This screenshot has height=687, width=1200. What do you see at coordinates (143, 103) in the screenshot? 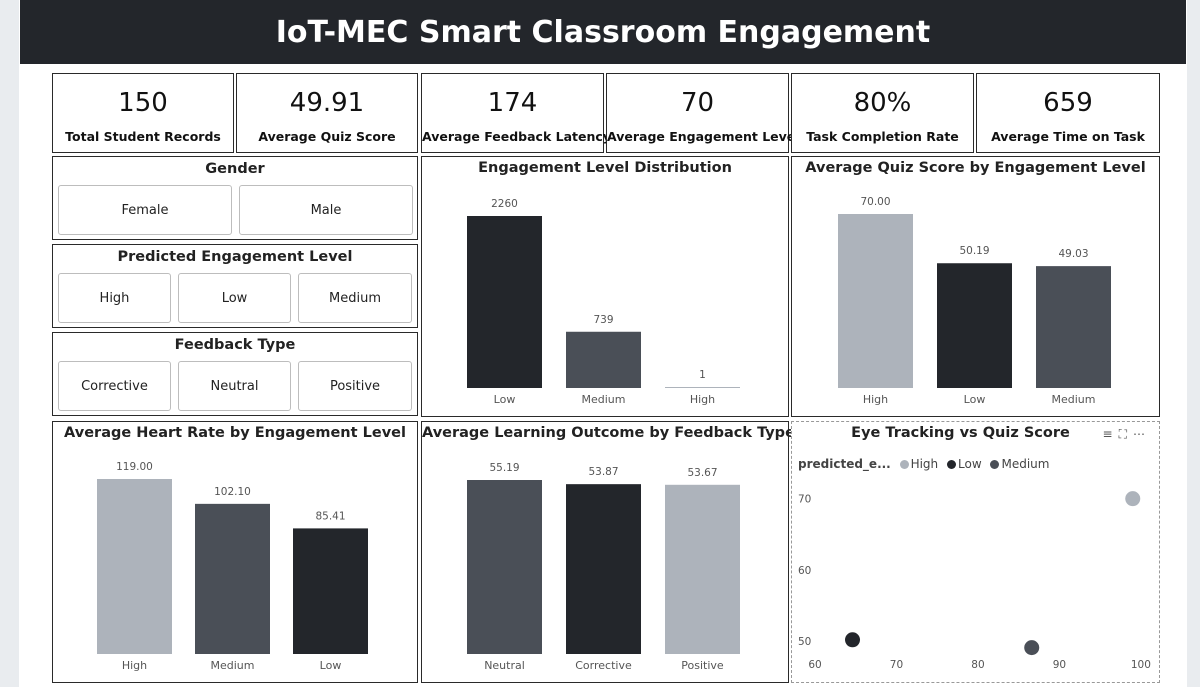
I see `kpi-value: 150` at bounding box center [143, 103].